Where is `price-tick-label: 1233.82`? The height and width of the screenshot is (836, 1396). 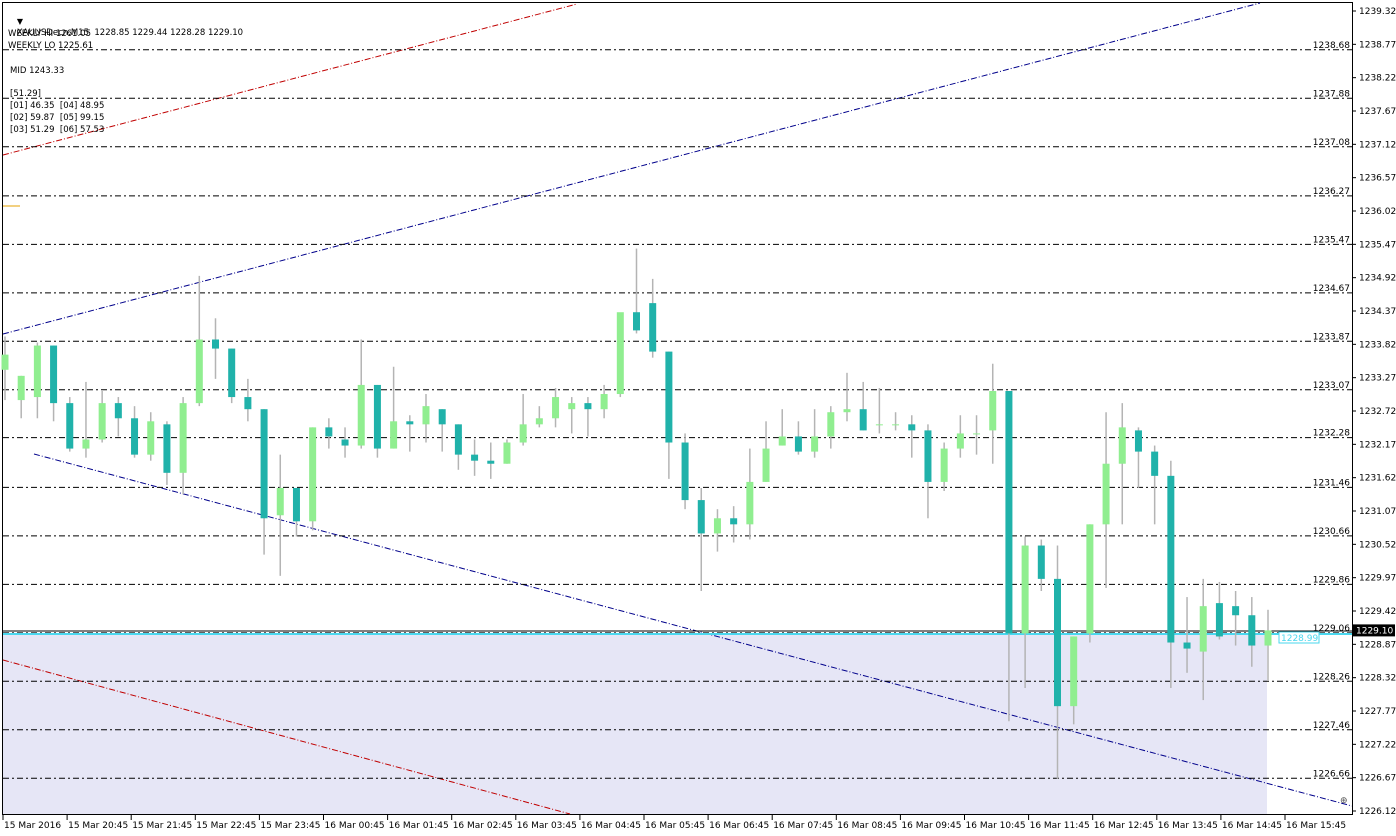 price-tick-label: 1233.82 is located at coordinates (1377, 345).